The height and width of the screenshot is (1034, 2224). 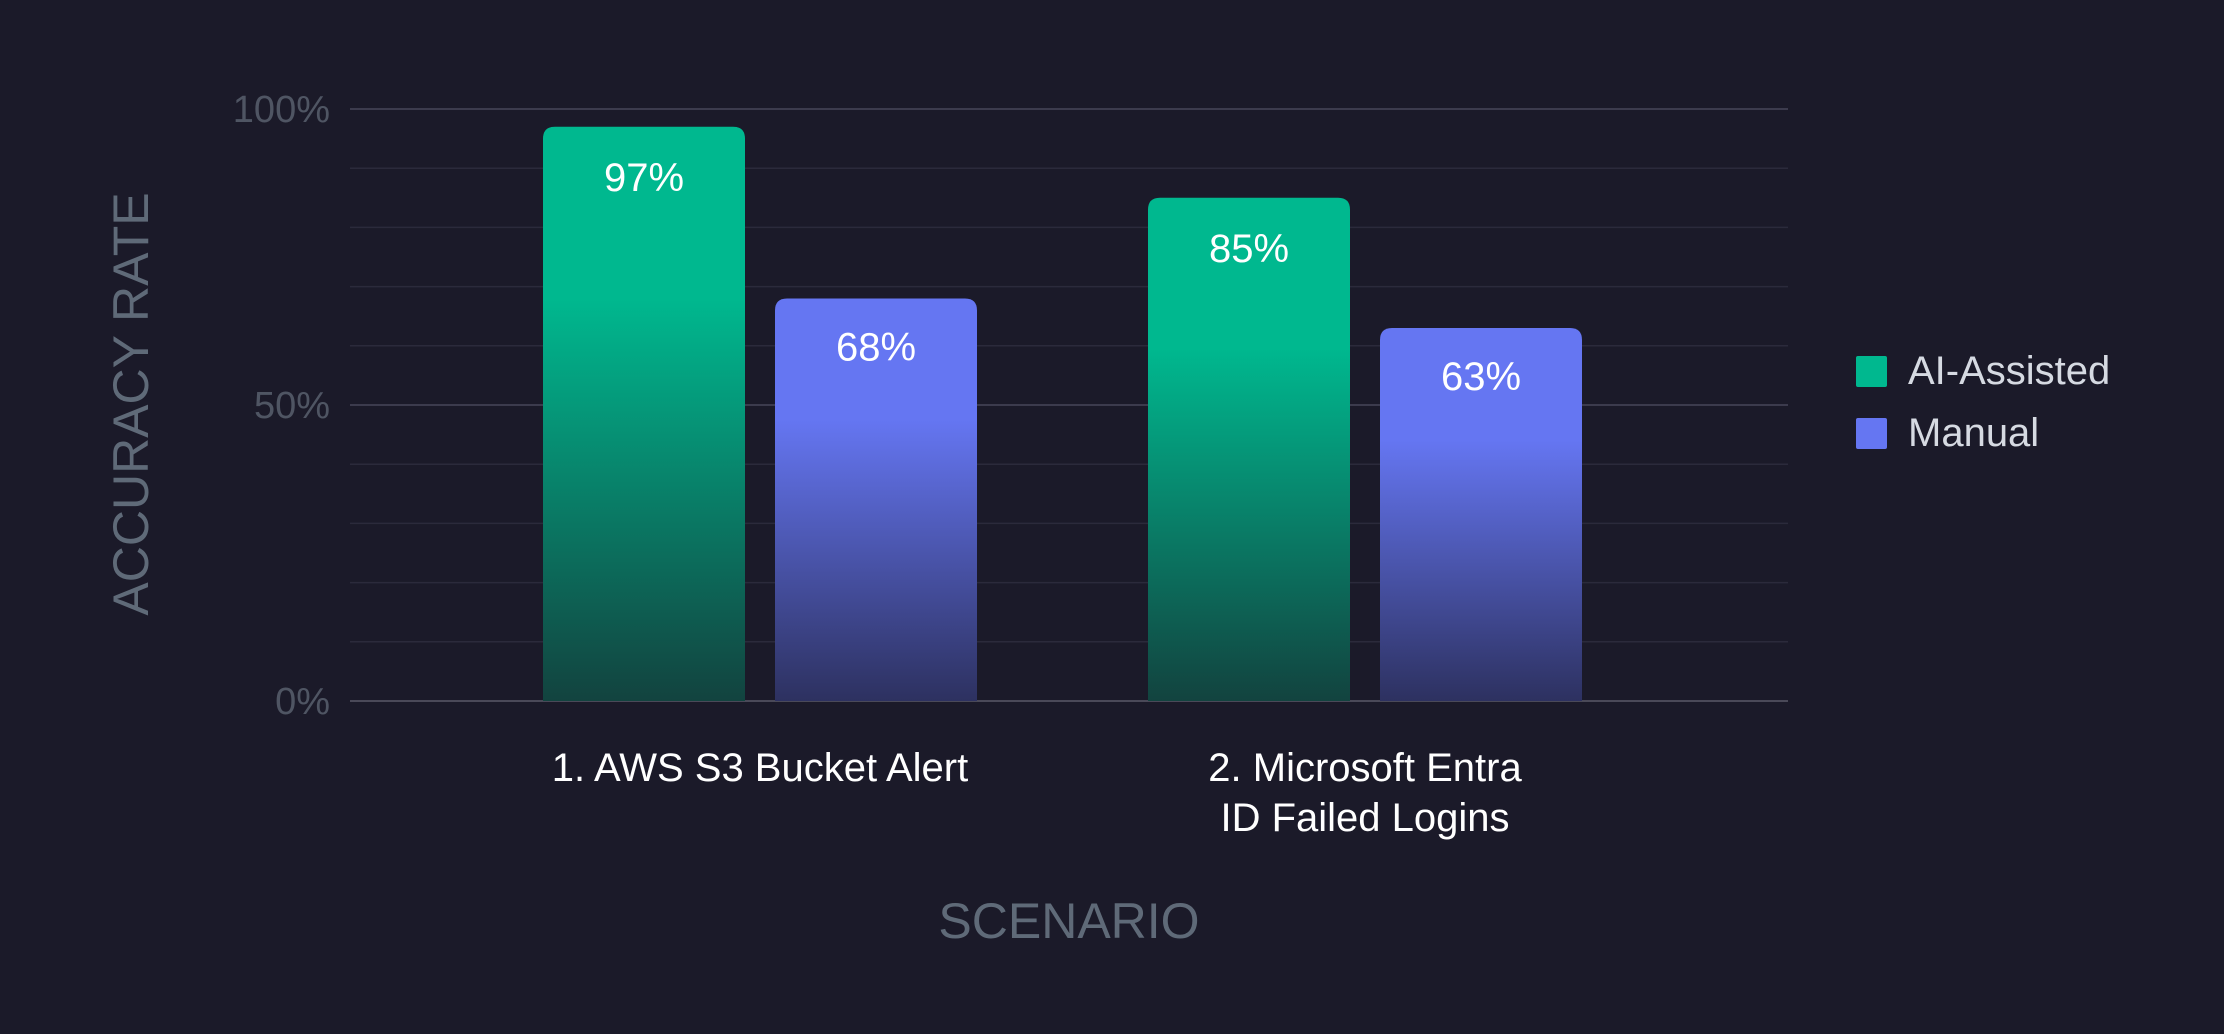 What do you see at coordinates (292, 406) in the screenshot?
I see `y-tick-label: 50%` at bounding box center [292, 406].